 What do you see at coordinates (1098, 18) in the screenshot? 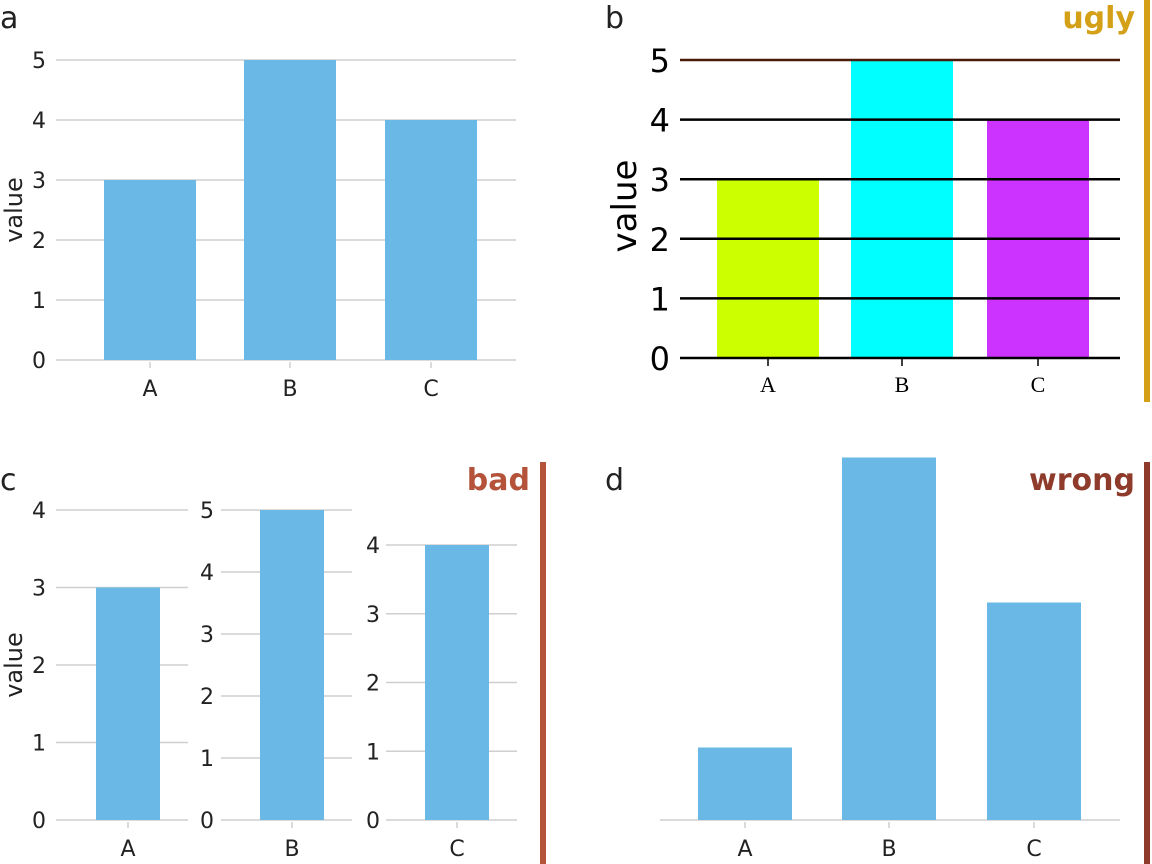
I see `panel-tag-ugly: ugly` at bounding box center [1098, 18].